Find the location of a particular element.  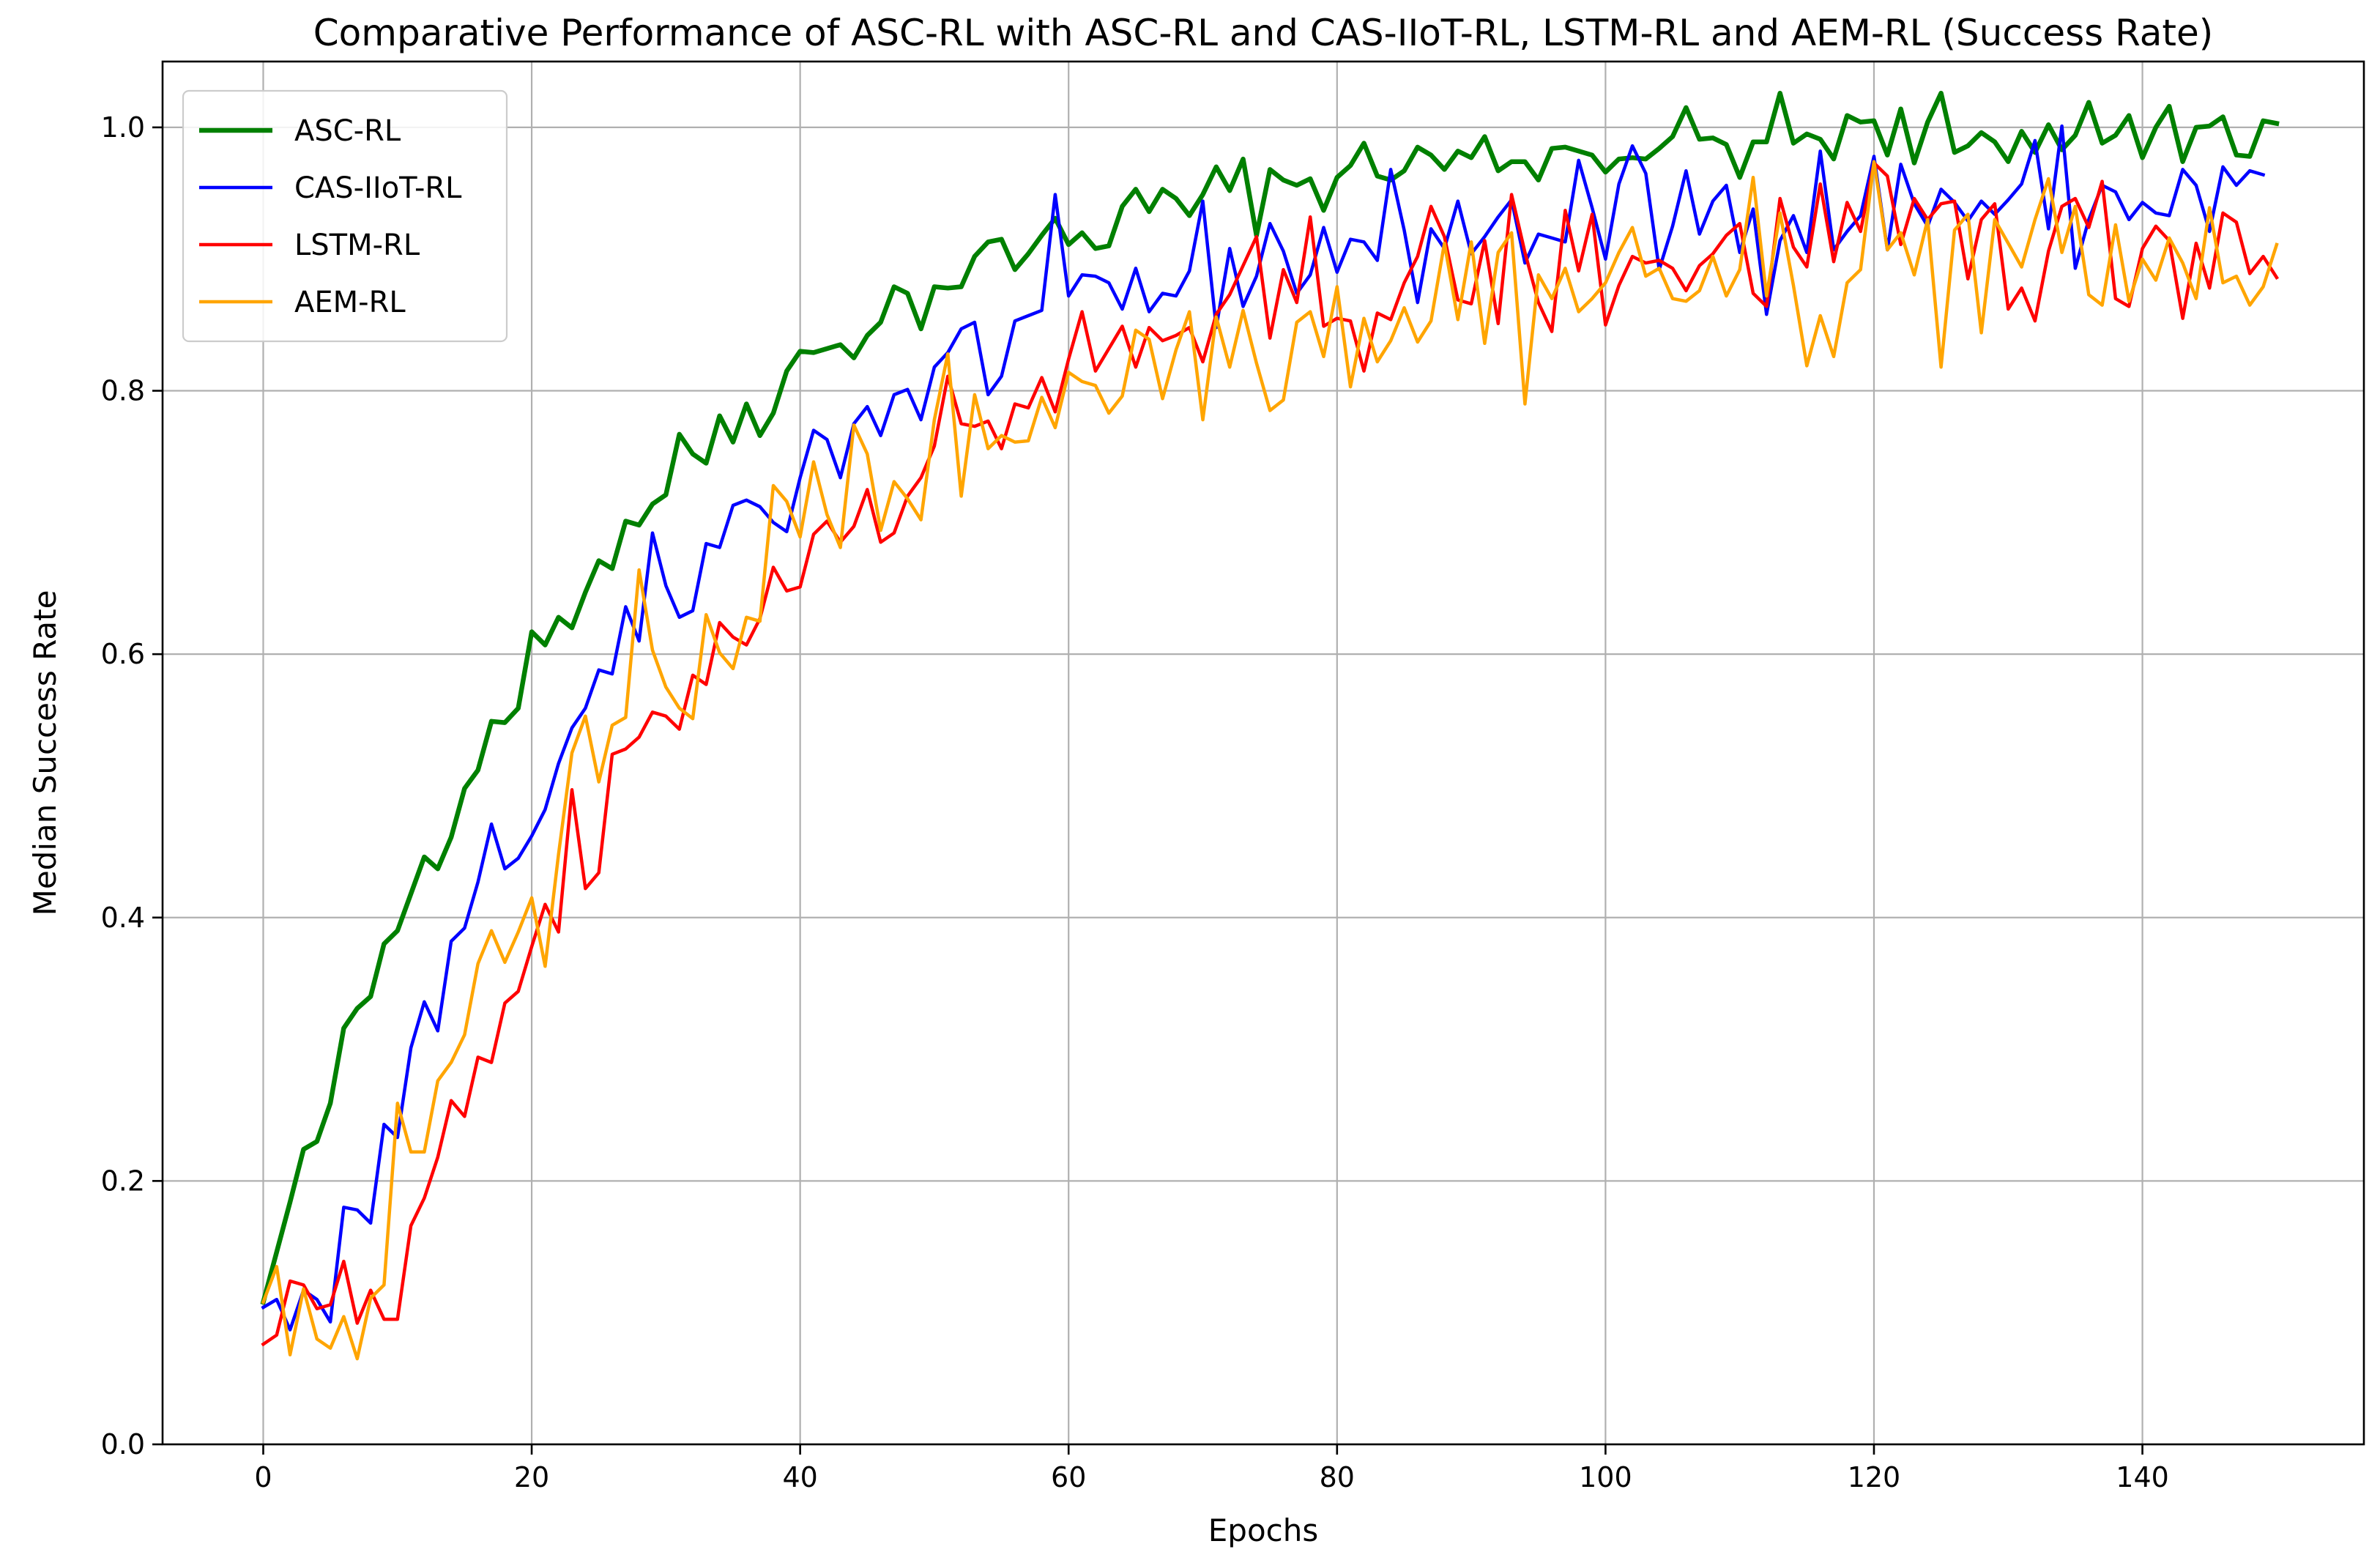

y-tick-label: 0.6 is located at coordinates (123, 654).